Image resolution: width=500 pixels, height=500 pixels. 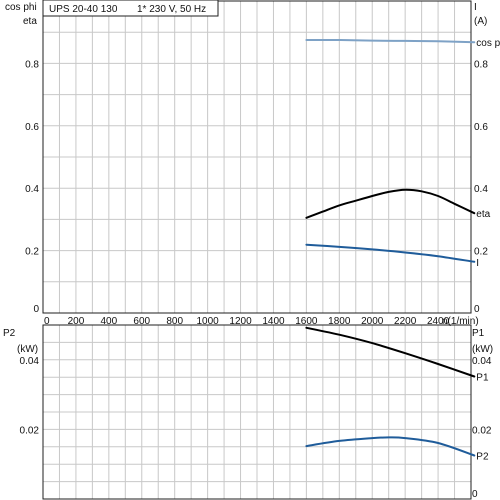 I want to click on header-box, so click(x=130, y=8).